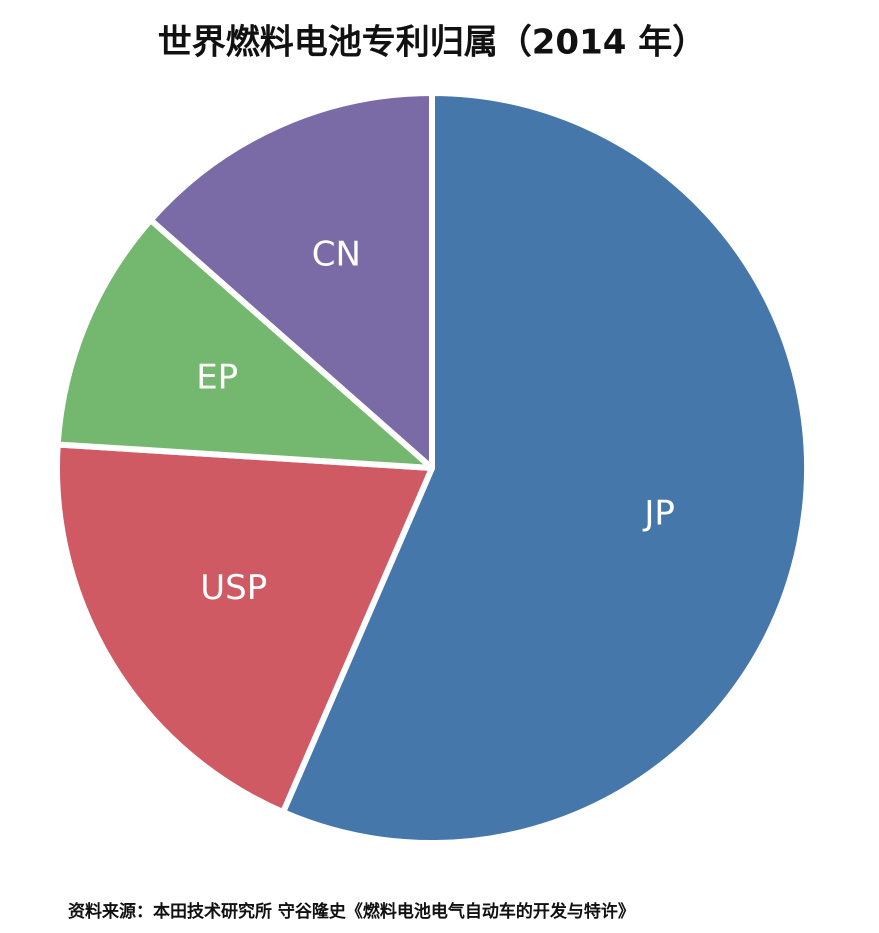 The image size is (879, 933). What do you see at coordinates (658, 514) in the screenshot?
I see `slice-label: JP` at bounding box center [658, 514].